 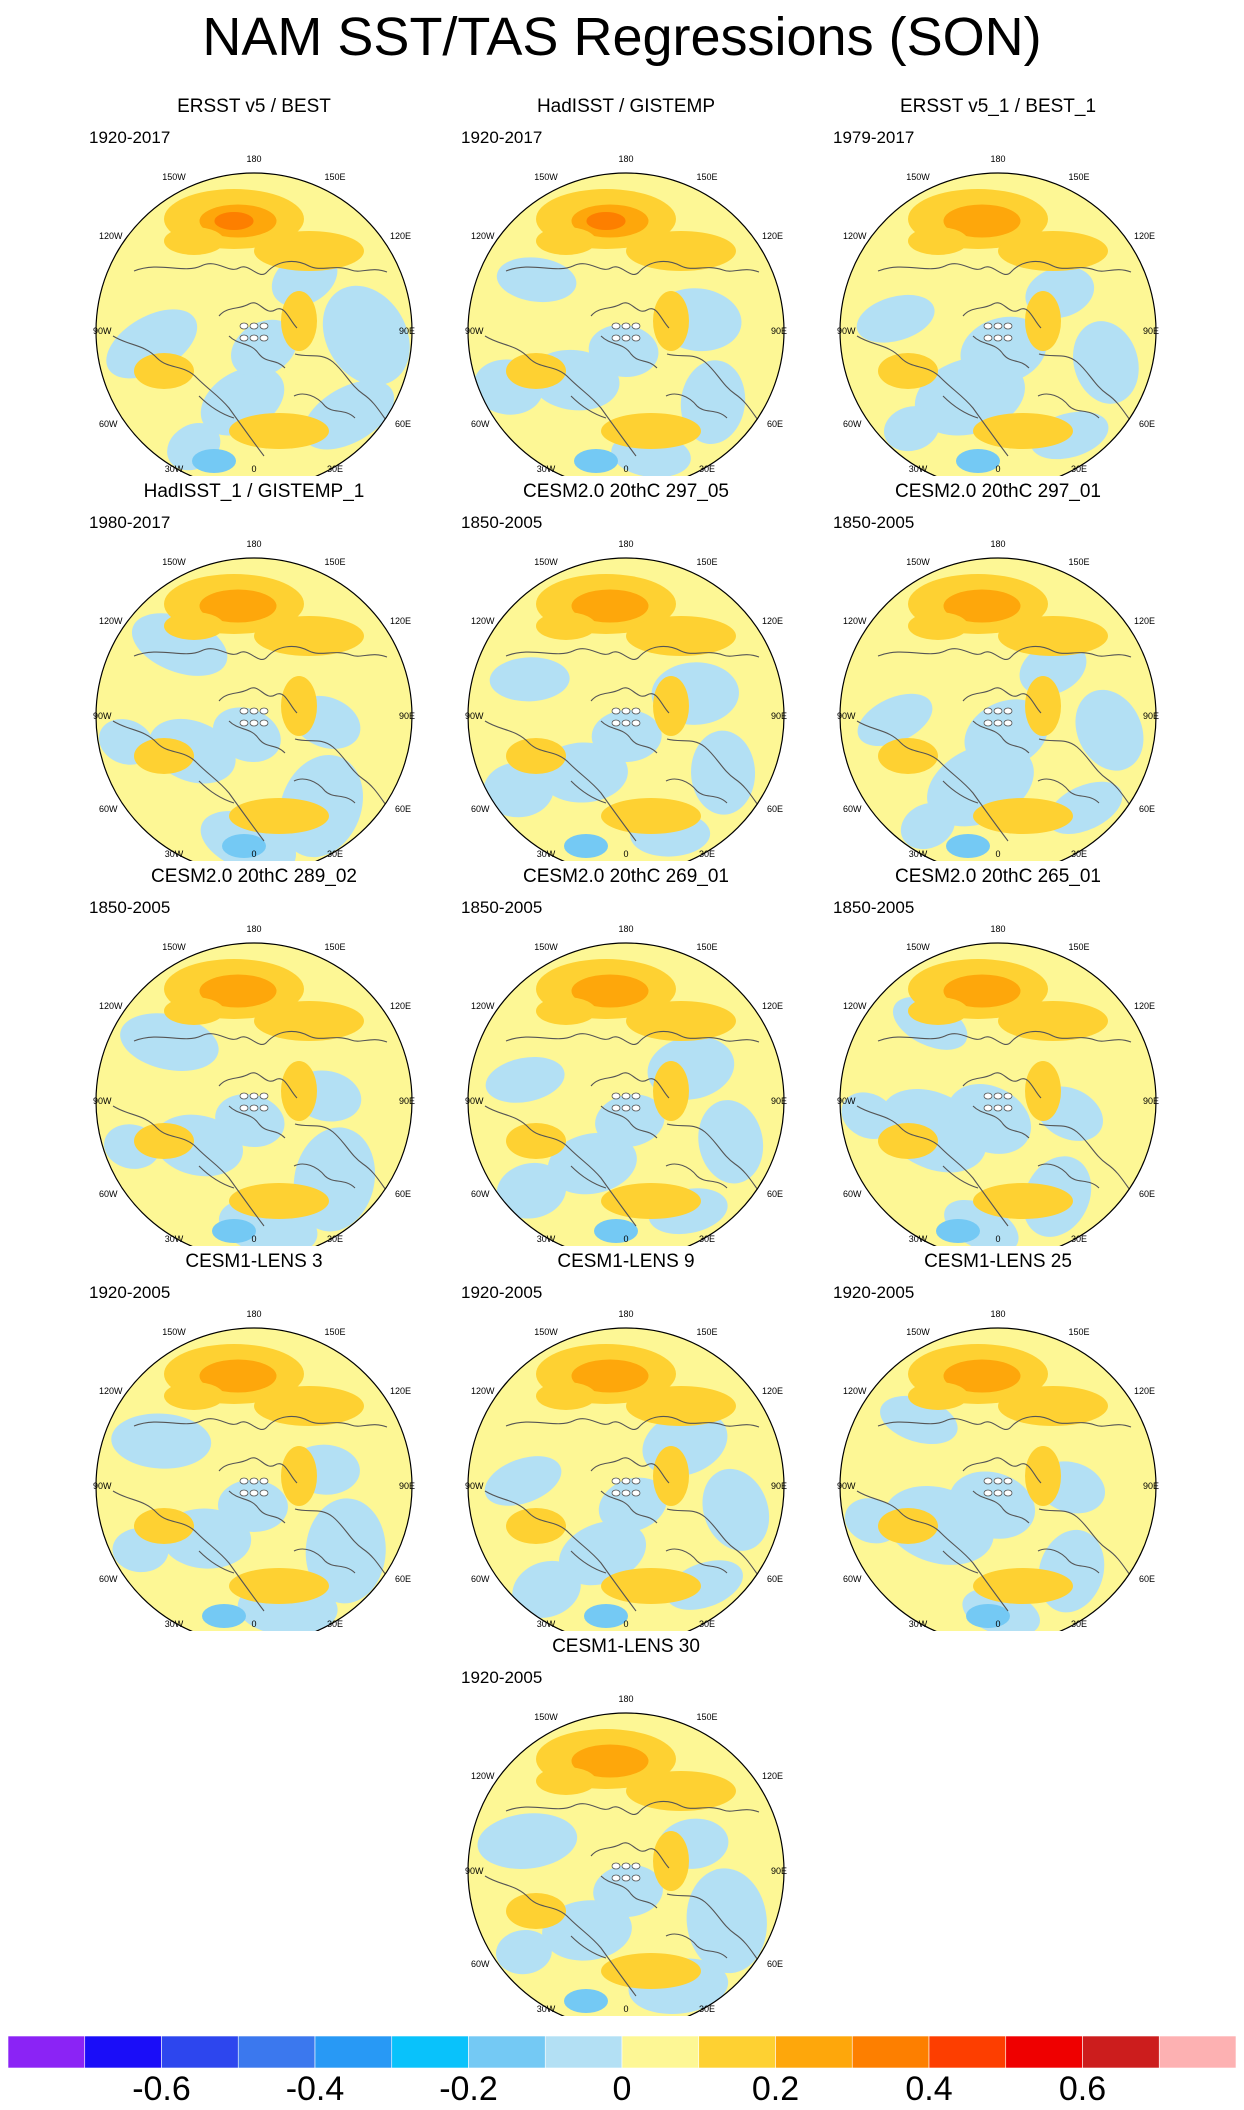 What do you see at coordinates (998, 491) in the screenshot?
I see `panel-title: CESM2.0 20thC 297_01` at bounding box center [998, 491].